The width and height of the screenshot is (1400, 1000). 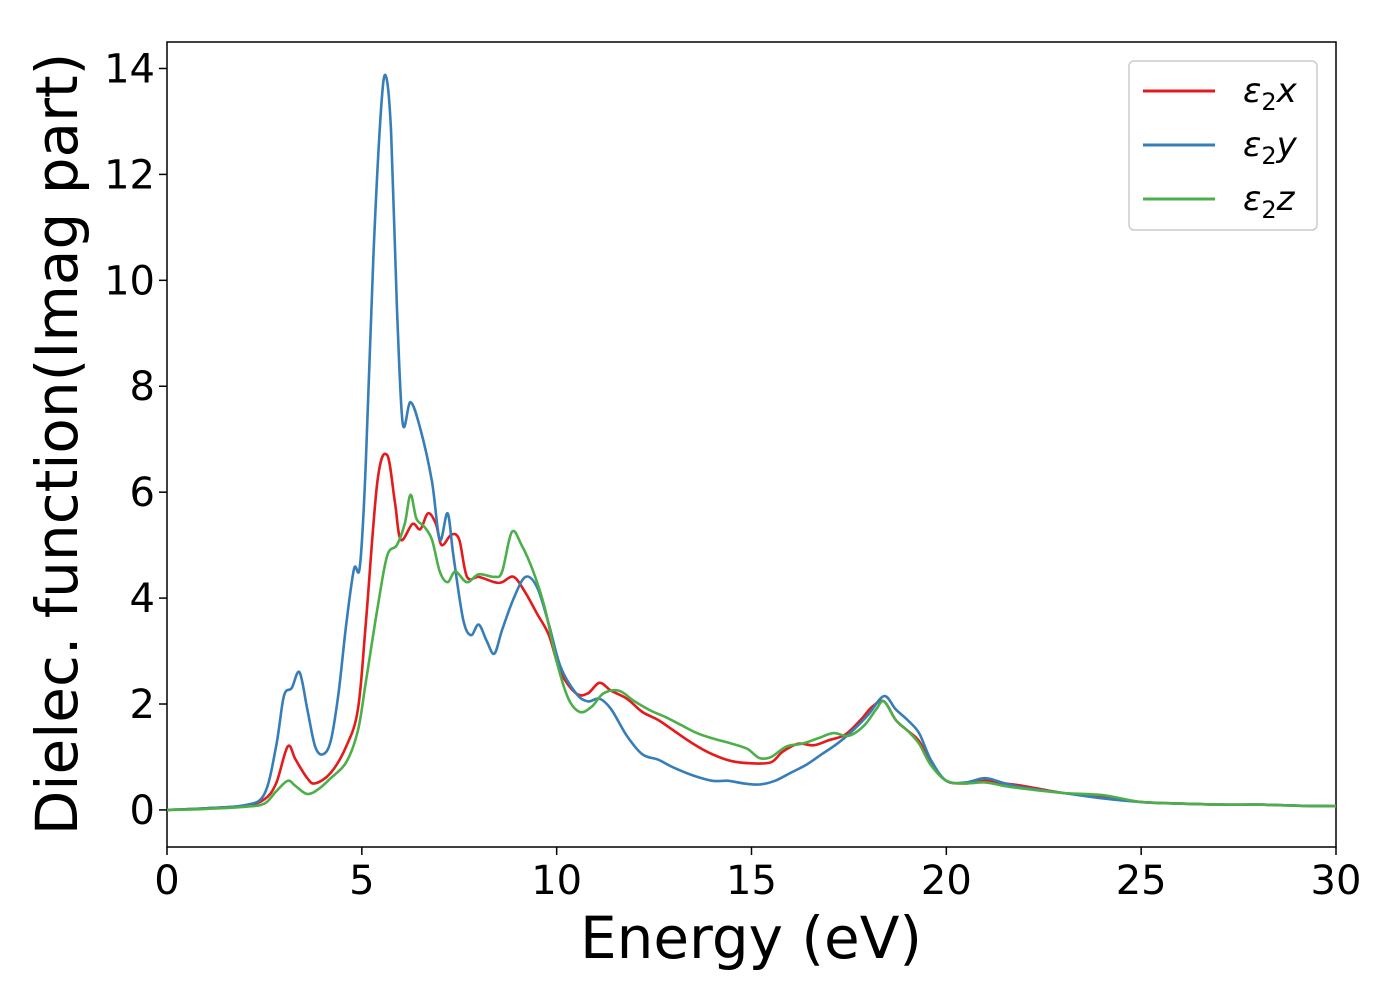 I want to click on x-tick-label: 5, so click(x=361, y=881).